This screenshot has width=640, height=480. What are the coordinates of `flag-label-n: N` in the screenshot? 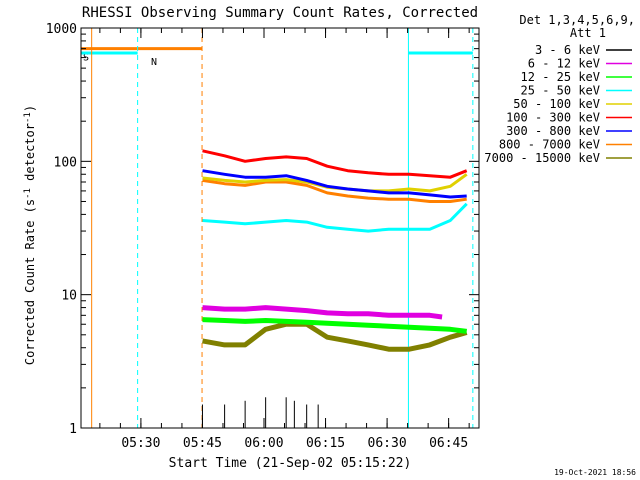 It's located at (154, 62).